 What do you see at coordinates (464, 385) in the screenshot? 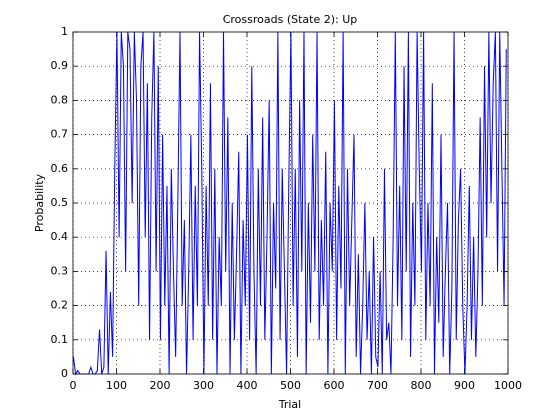
I see `x-tick-label: 900` at bounding box center [464, 385].